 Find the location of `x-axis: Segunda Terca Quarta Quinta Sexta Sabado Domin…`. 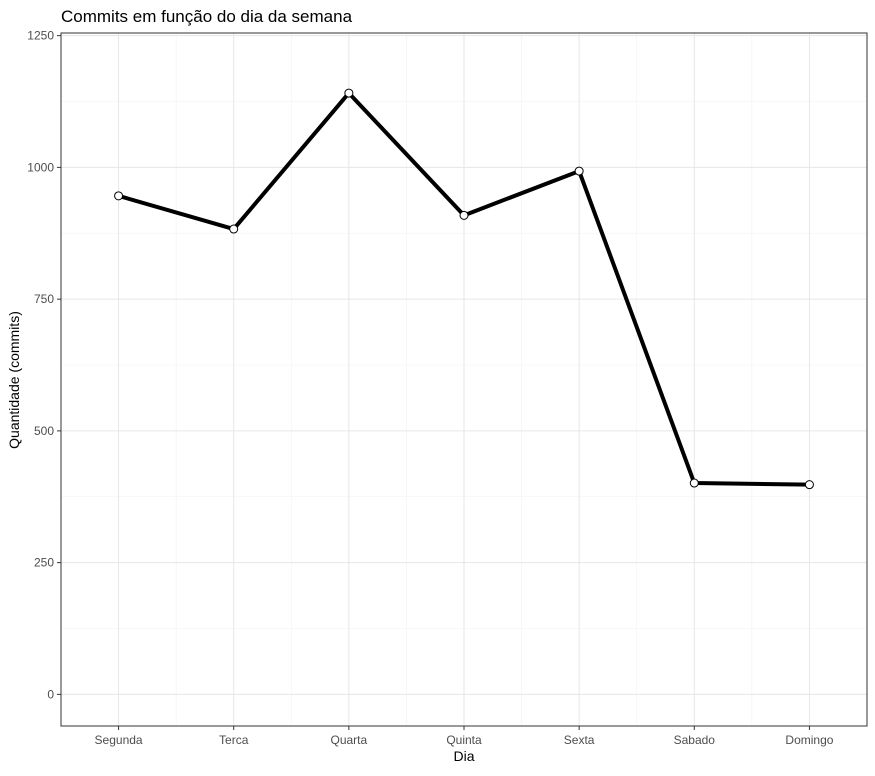

x-axis: Segunda Terca Quarta Quinta Sexta Sabado Domin… is located at coordinates (464, 736).